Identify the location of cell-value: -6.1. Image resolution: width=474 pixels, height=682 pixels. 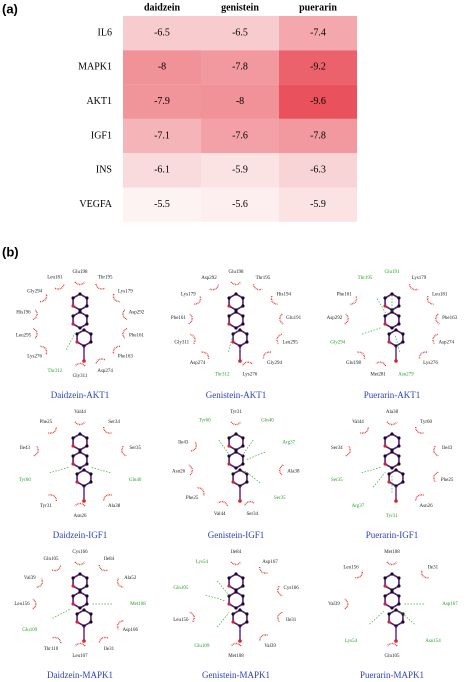
(162, 170).